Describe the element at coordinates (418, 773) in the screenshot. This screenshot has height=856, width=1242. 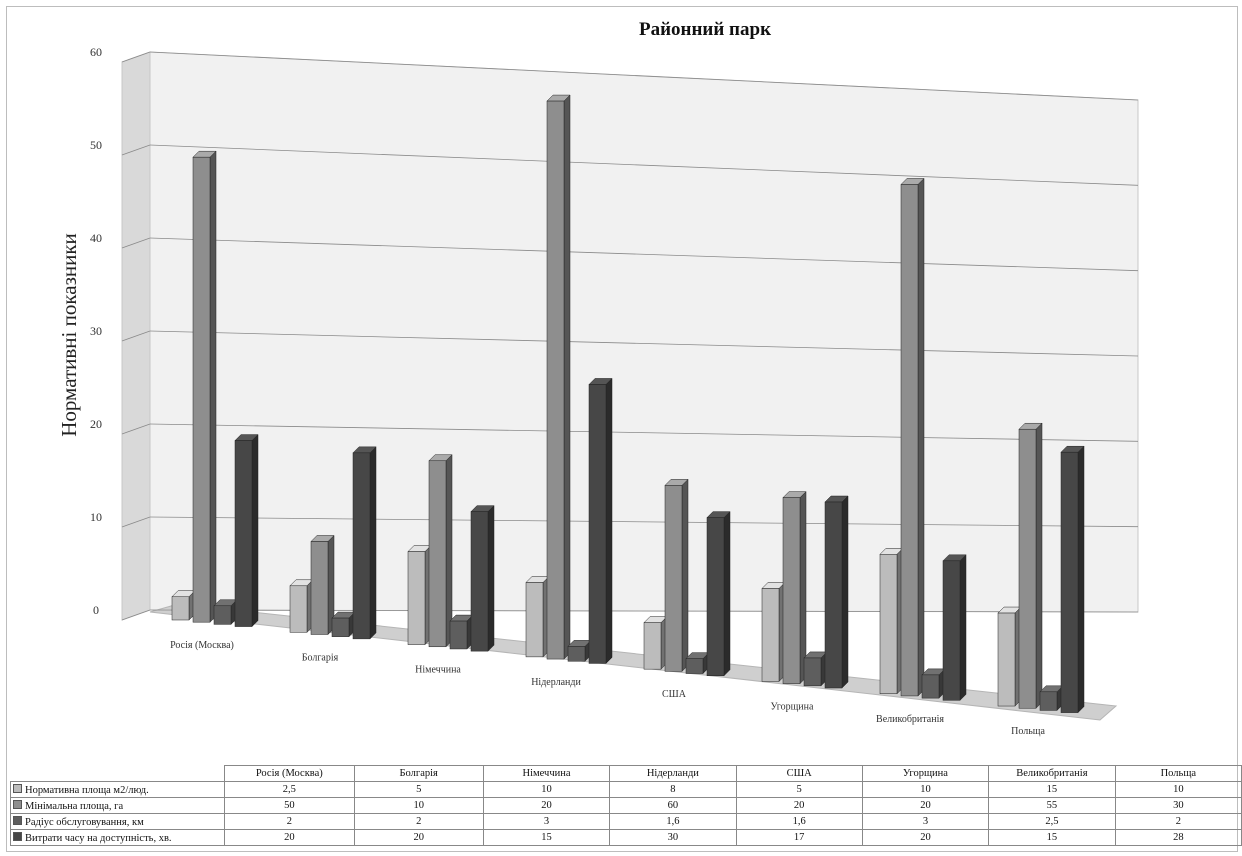
I see `table-column-header: Болгарія` at that location.